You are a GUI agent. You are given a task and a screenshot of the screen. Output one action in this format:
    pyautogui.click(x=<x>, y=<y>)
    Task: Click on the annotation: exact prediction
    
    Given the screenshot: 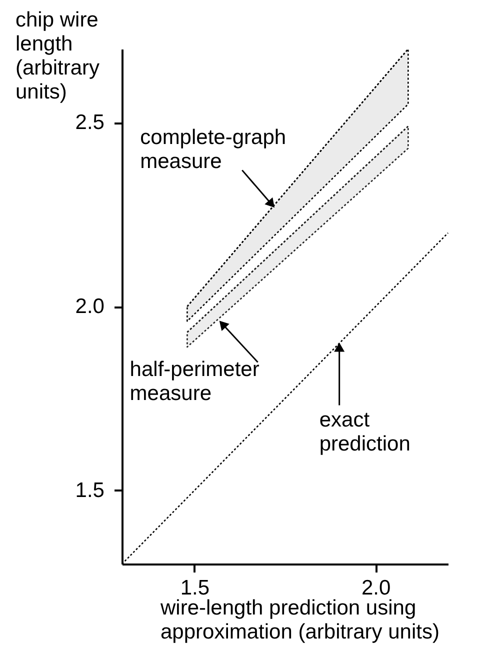 What is the action you would take?
    pyautogui.click(x=364, y=432)
    